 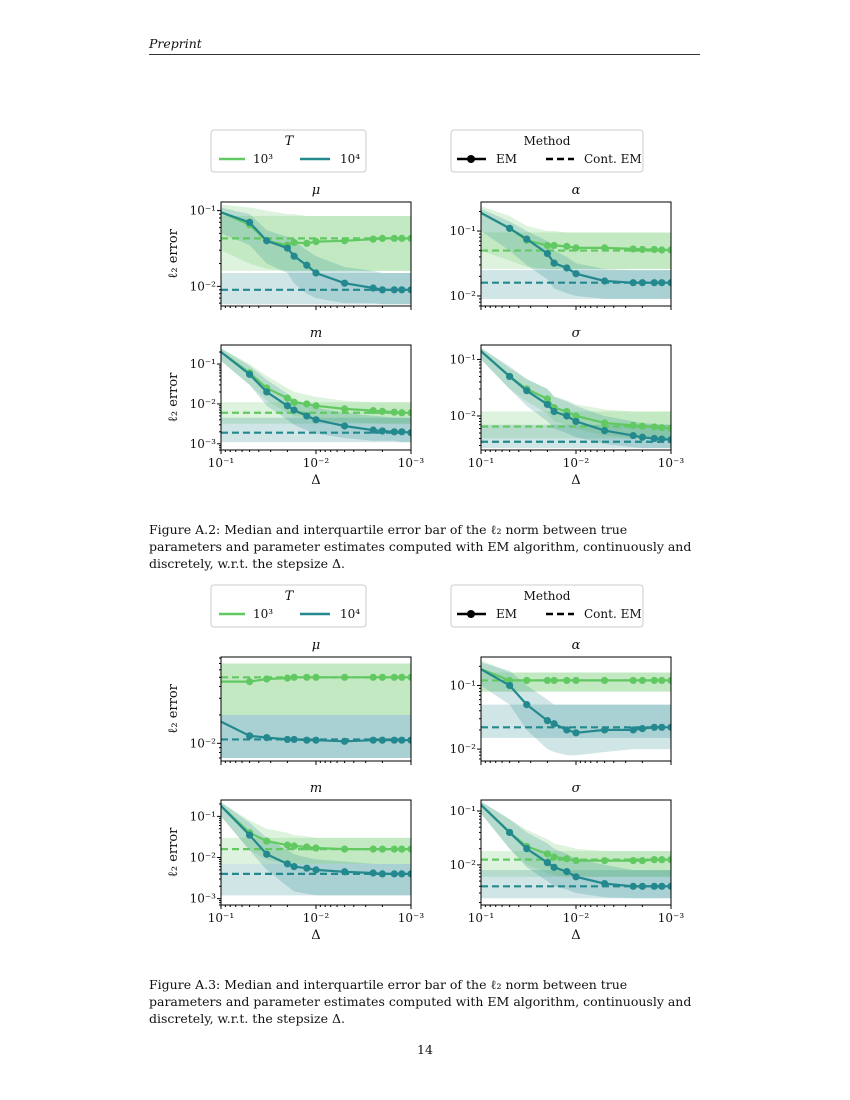 What do you see at coordinates (289, 701) in the screenshot?
I see `panel-1-0: μ 10⁻² ℓ₂ error` at bounding box center [289, 701].